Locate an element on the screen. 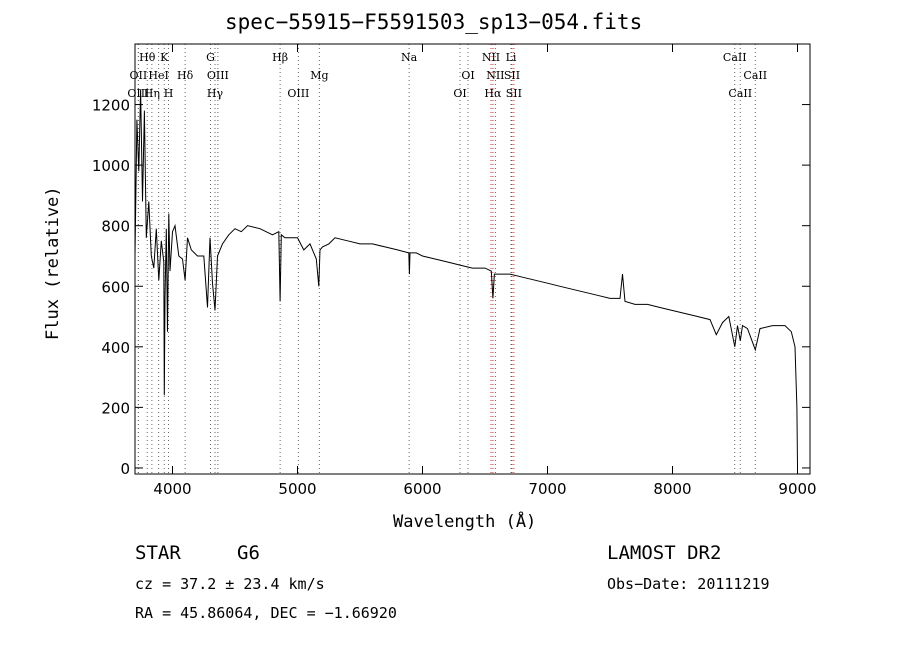  line-label-19: Hα is located at coordinates (493, 93).